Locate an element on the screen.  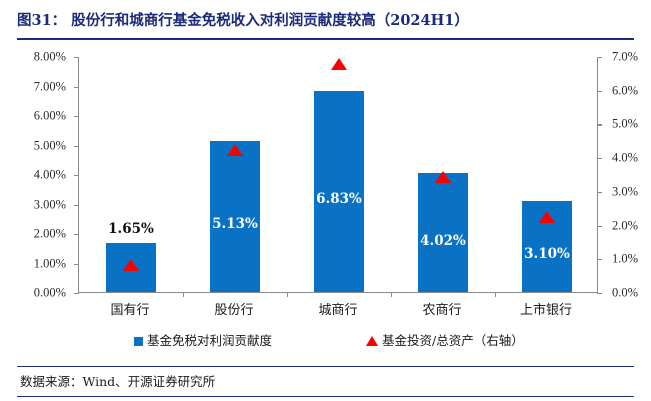
right-axis-labels: 0.0% 1.0% 2.0% 3.0% 4.0% 5.0% 6.0% 7.0% is located at coordinates (628, 175).